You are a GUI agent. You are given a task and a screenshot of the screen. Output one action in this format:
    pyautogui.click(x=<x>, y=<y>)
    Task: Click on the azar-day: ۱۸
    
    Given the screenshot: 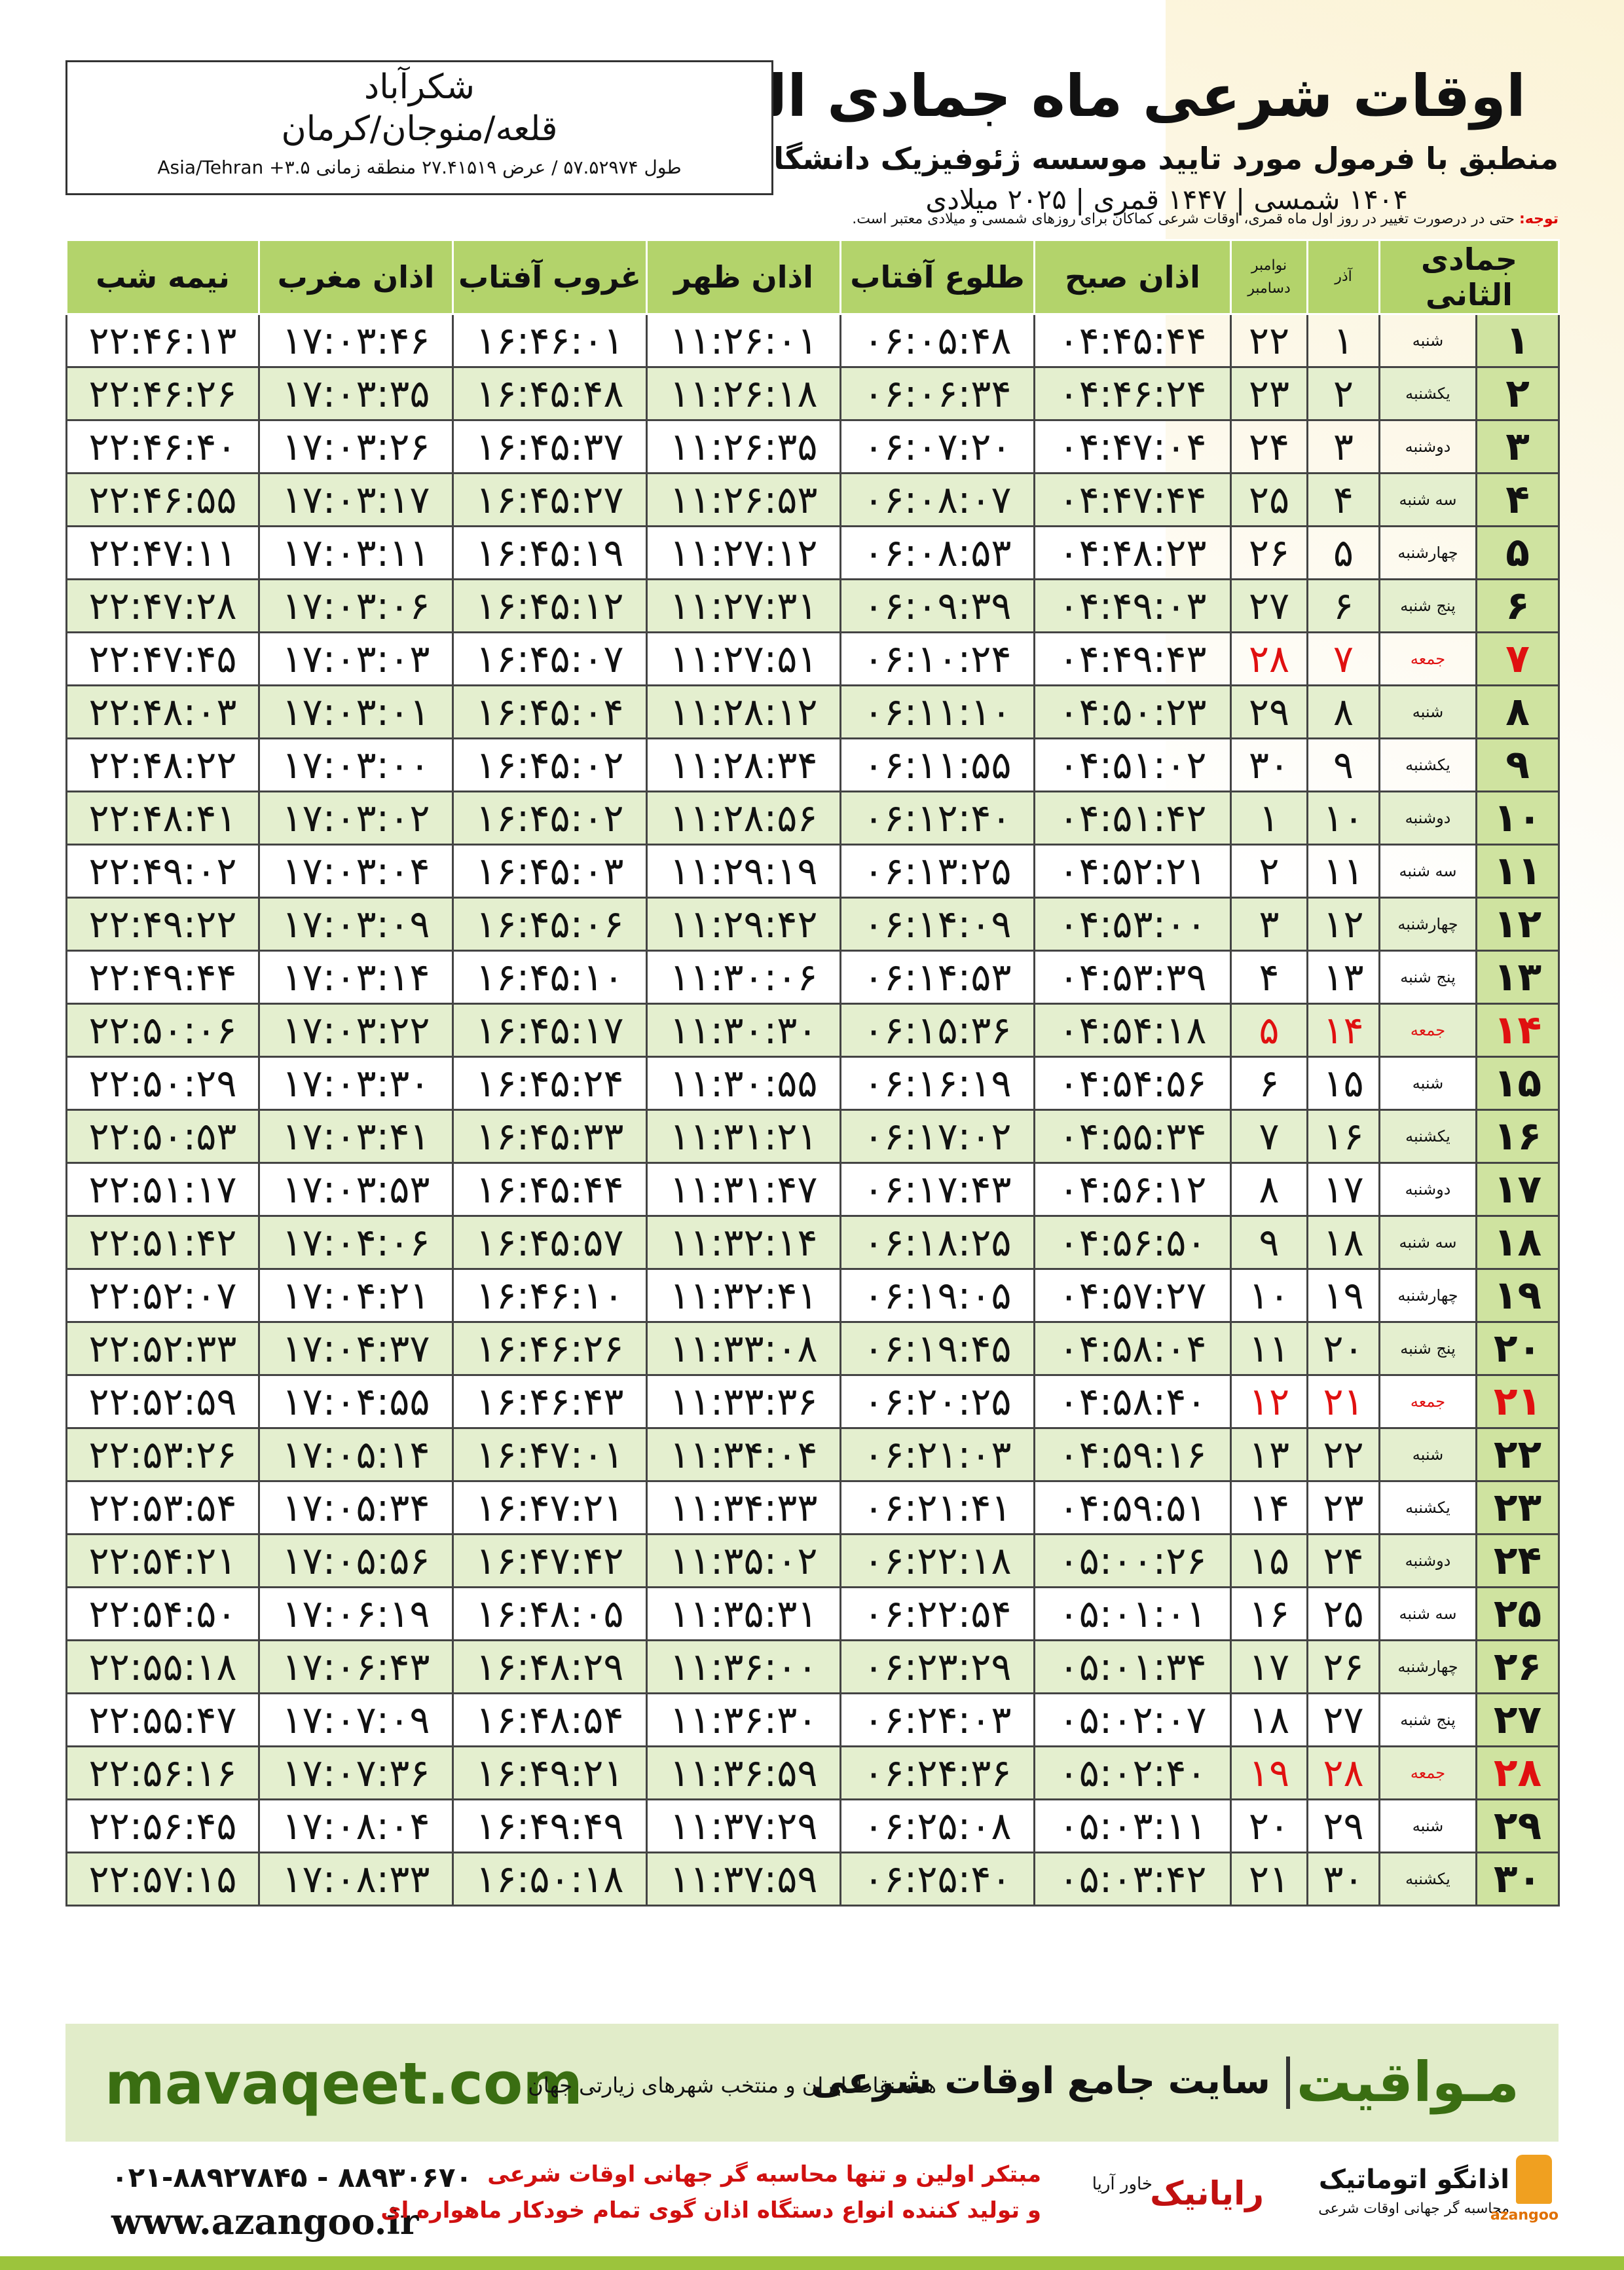 What is the action you would take?
    pyautogui.click(x=1343, y=1242)
    